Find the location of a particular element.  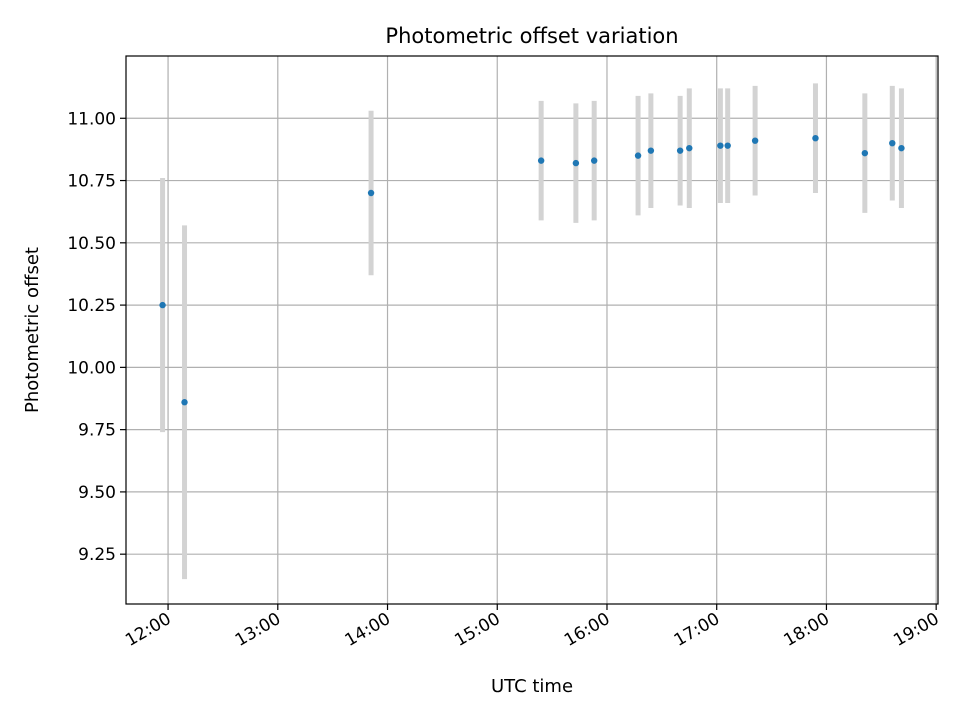

y-tick-label: 10.75 is located at coordinates (91, 182).